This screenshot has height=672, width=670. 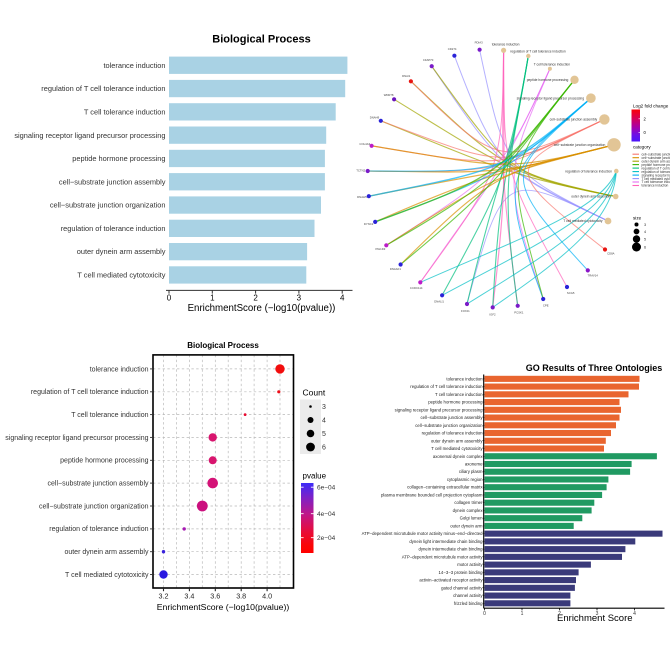 What do you see at coordinates (656, 175) in the screenshot?
I see `svg-text: signaling receptor ligand prec` at bounding box center [656, 175].